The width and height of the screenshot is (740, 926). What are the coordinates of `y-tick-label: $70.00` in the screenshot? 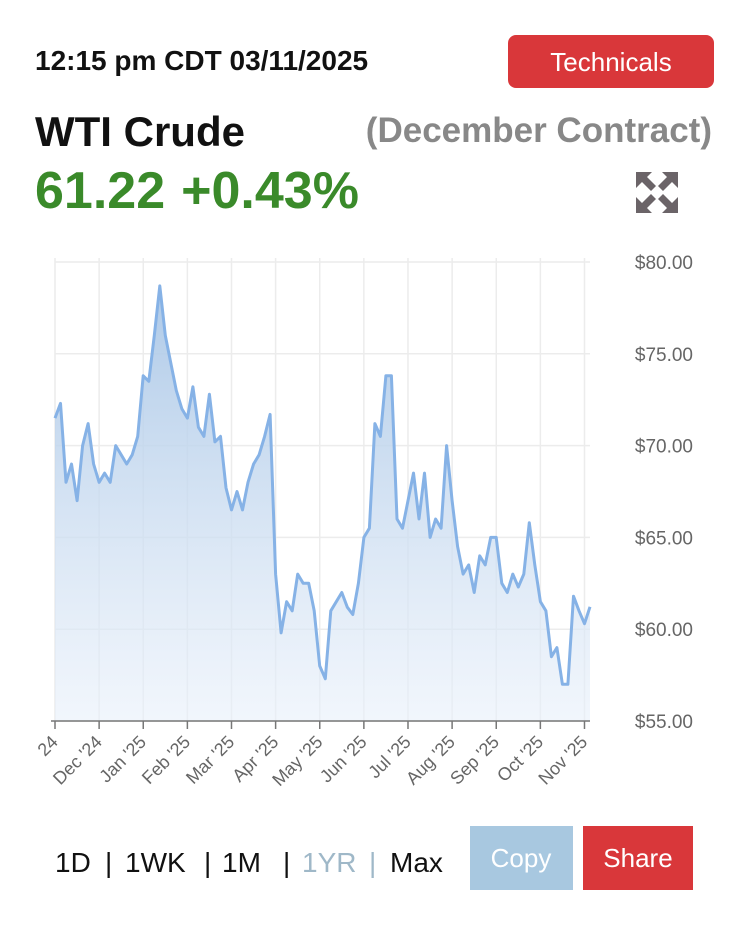 It's located at (664, 447).